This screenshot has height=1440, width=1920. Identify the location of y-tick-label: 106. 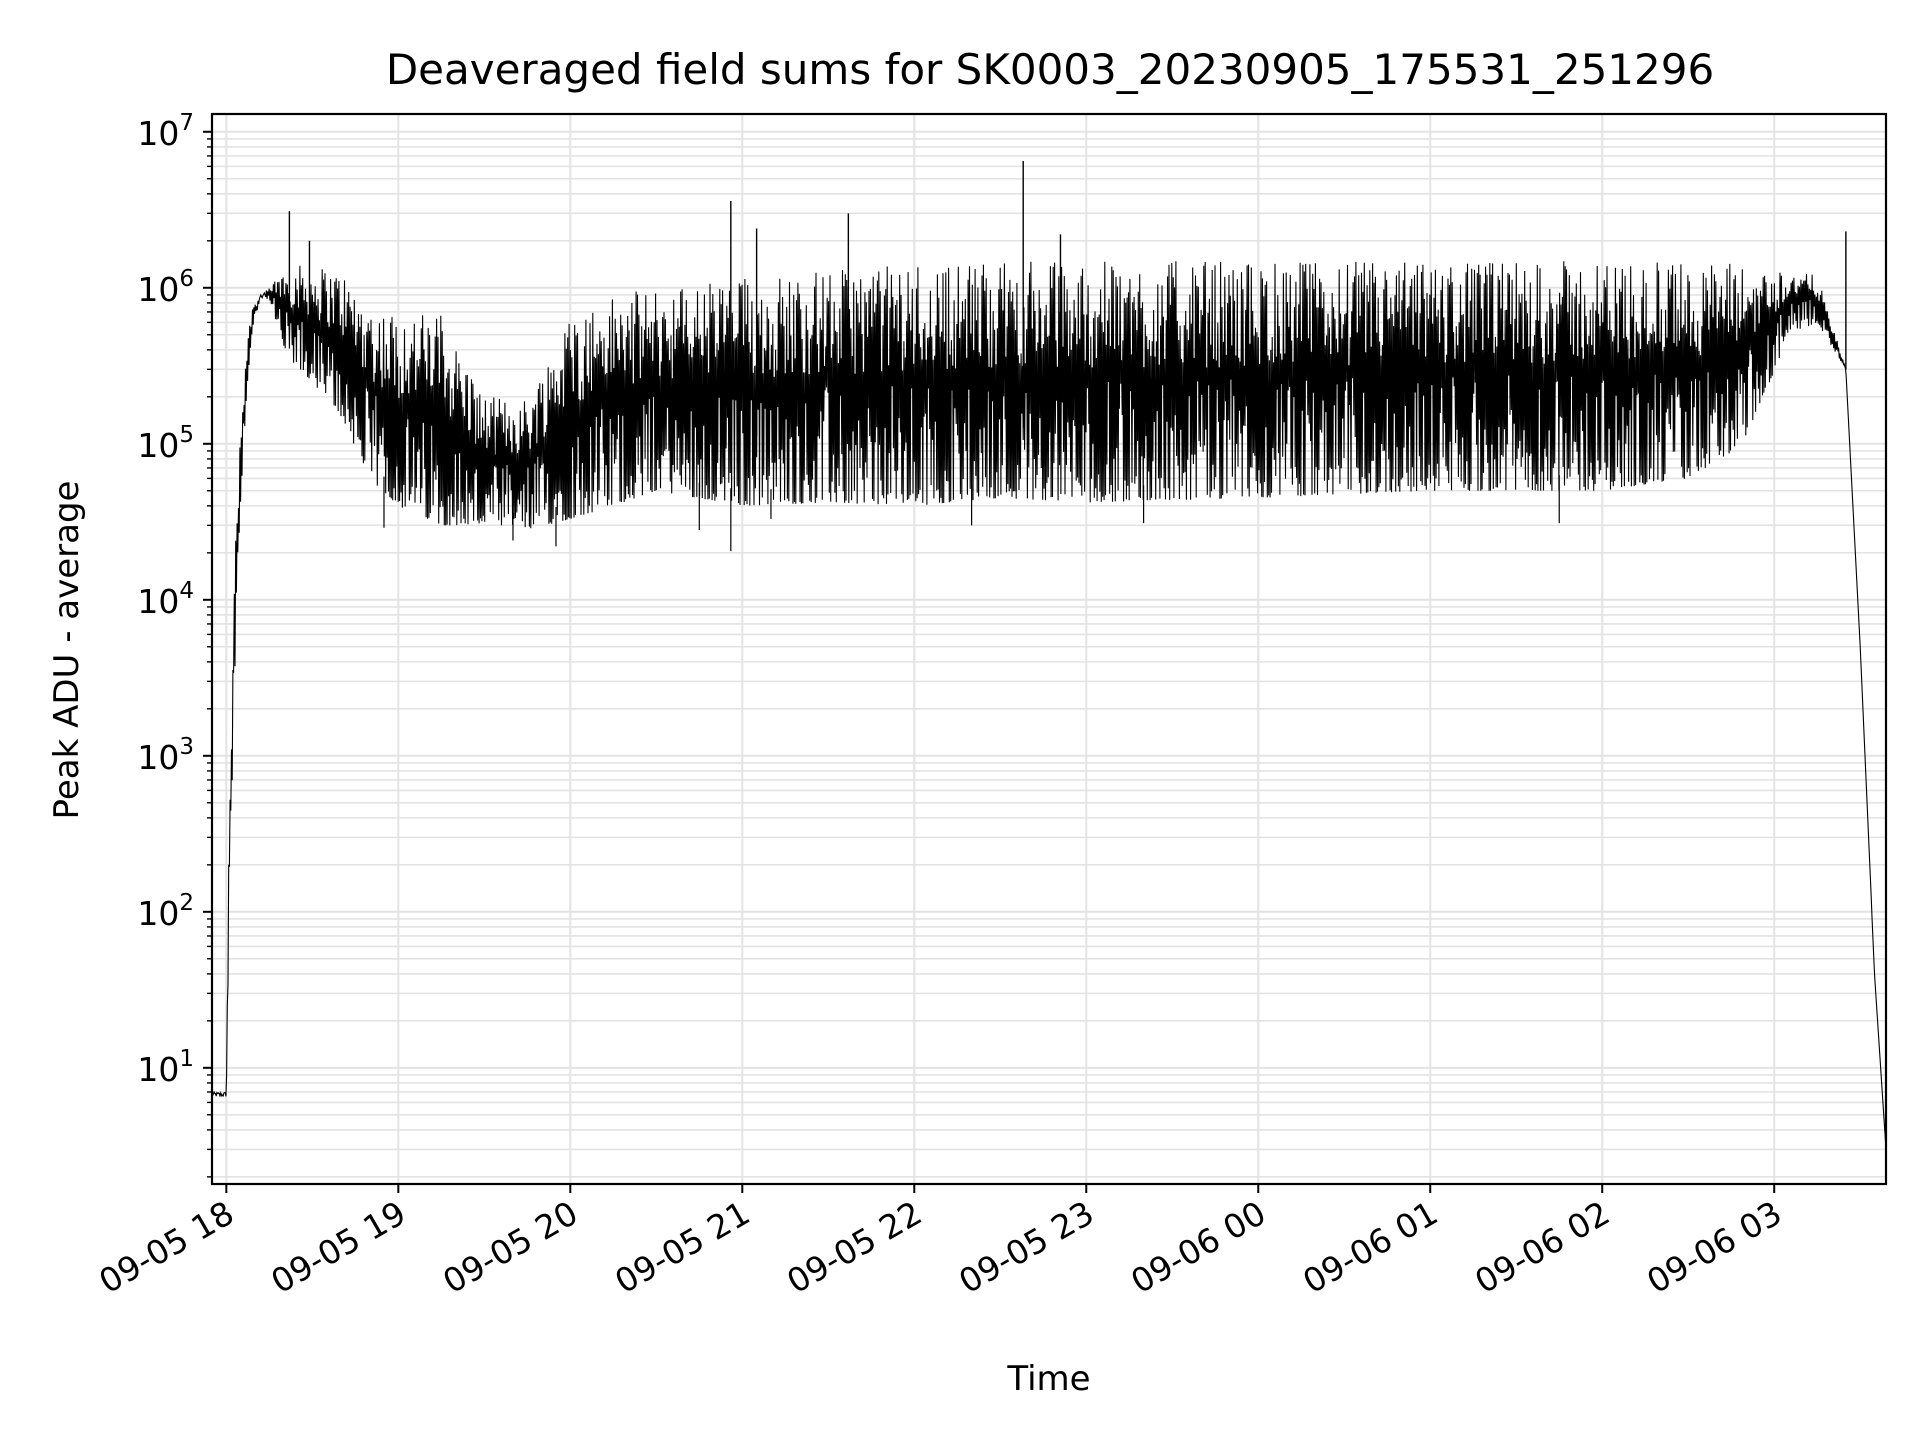
(165, 287).